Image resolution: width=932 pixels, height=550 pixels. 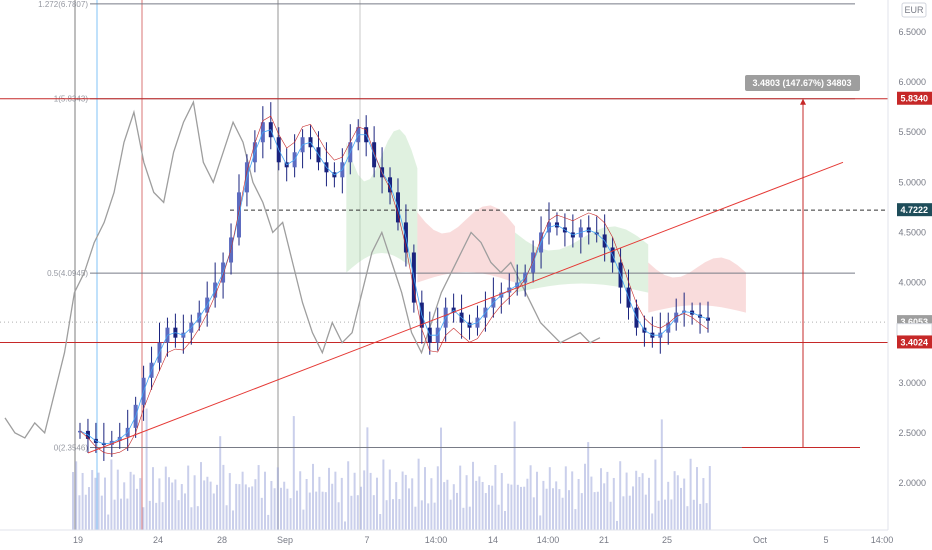 I want to click on time-tick-label: 19, so click(x=78, y=540).